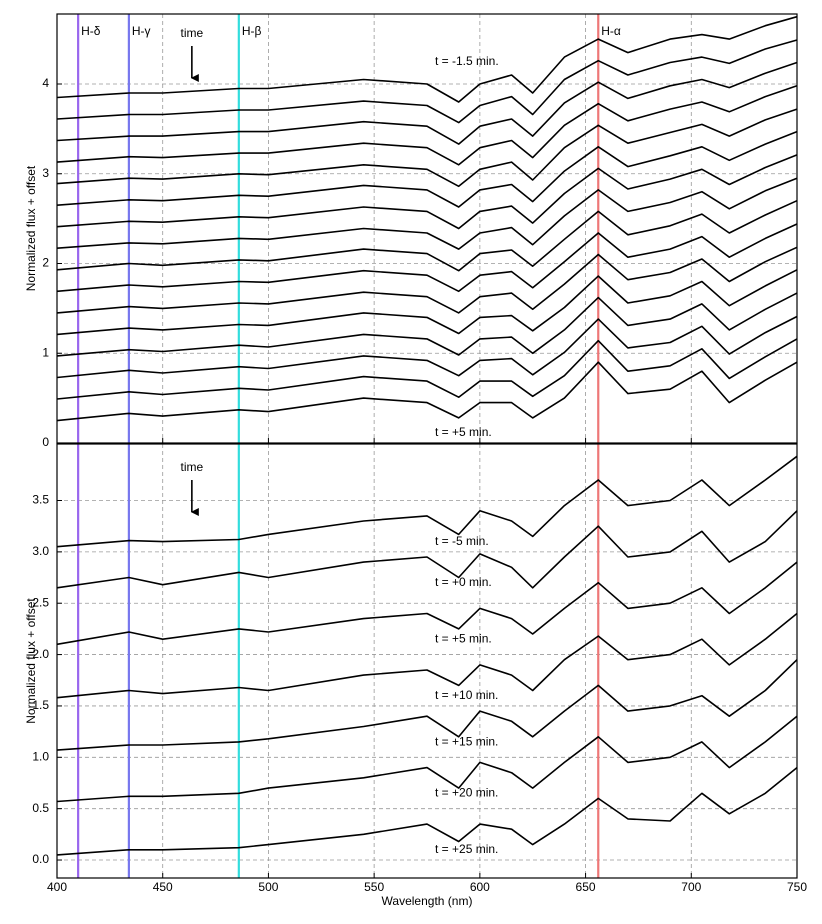  I want to click on x-tick-label: 700, so click(691, 887).